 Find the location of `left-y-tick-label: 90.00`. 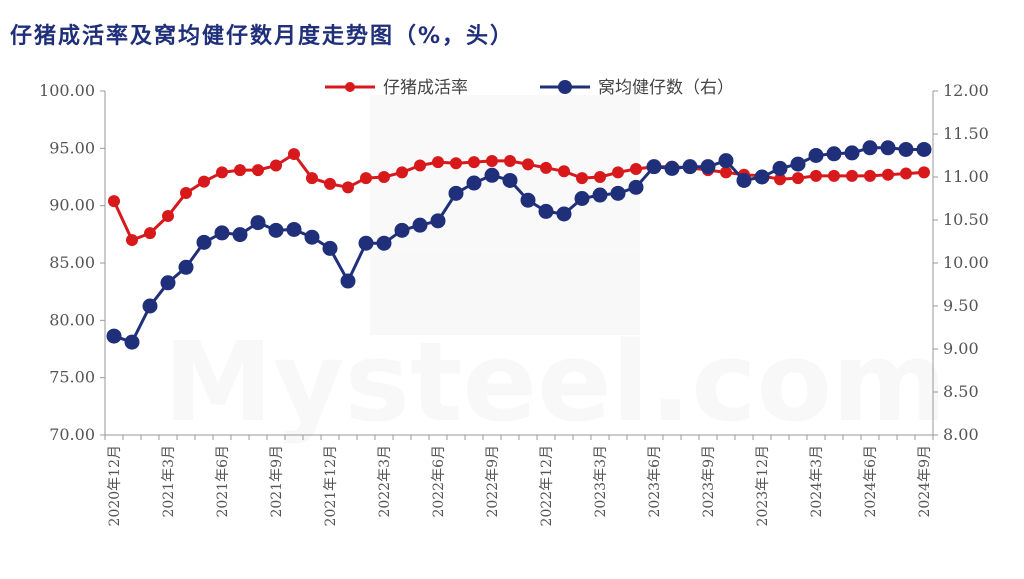

left-y-tick-label: 90.00 is located at coordinates (72, 205).